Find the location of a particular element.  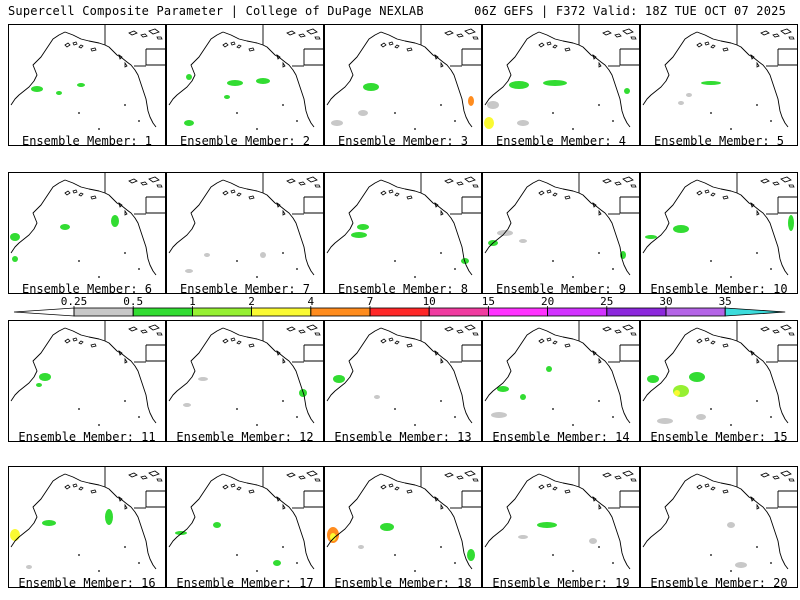

colorbar-threshold-label: 4 is located at coordinates (310, 301).